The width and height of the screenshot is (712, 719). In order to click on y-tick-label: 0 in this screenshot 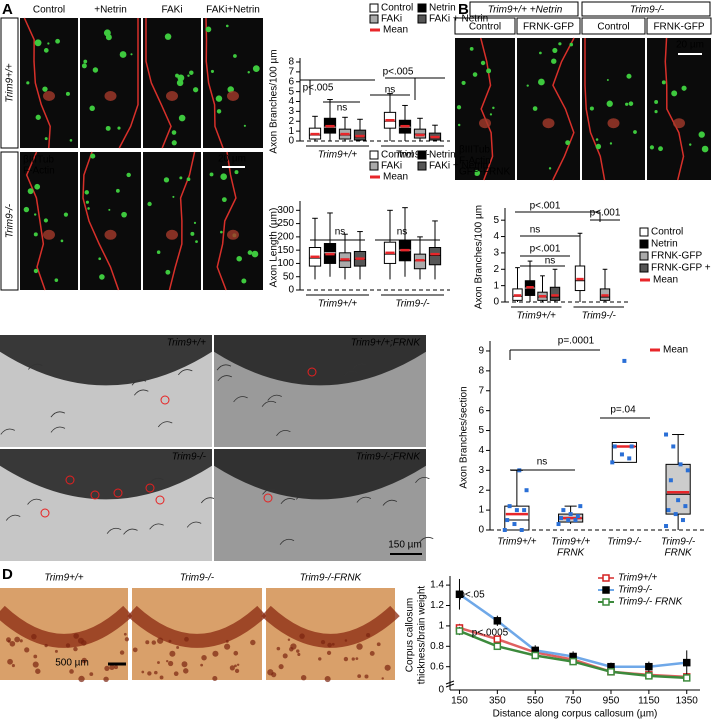, I will do `click(291, 141)`.